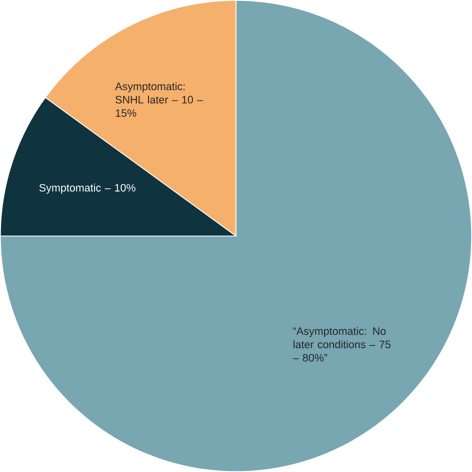  What do you see at coordinates (341, 344) in the screenshot?
I see `slice-label: “Asymptomatic: No later conditions – 75 – 80%”` at bounding box center [341, 344].